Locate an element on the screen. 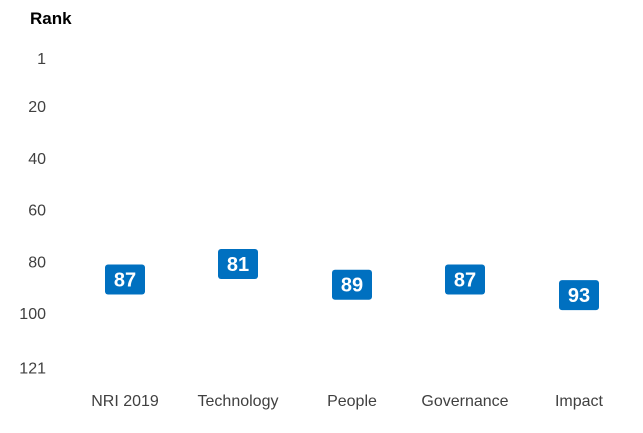 Image resolution: width=643 pixels, height=433 pixels. y-tick-label: 100 is located at coordinates (32, 314).